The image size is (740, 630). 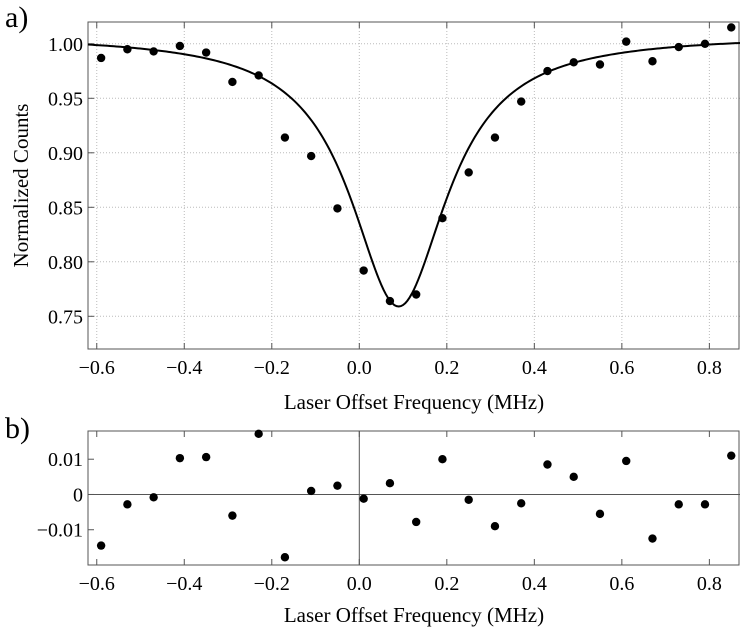 What do you see at coordinates (78, 495) in the screenshot?
I see `y-tick-label: 0` at bounding box center [78, 495].